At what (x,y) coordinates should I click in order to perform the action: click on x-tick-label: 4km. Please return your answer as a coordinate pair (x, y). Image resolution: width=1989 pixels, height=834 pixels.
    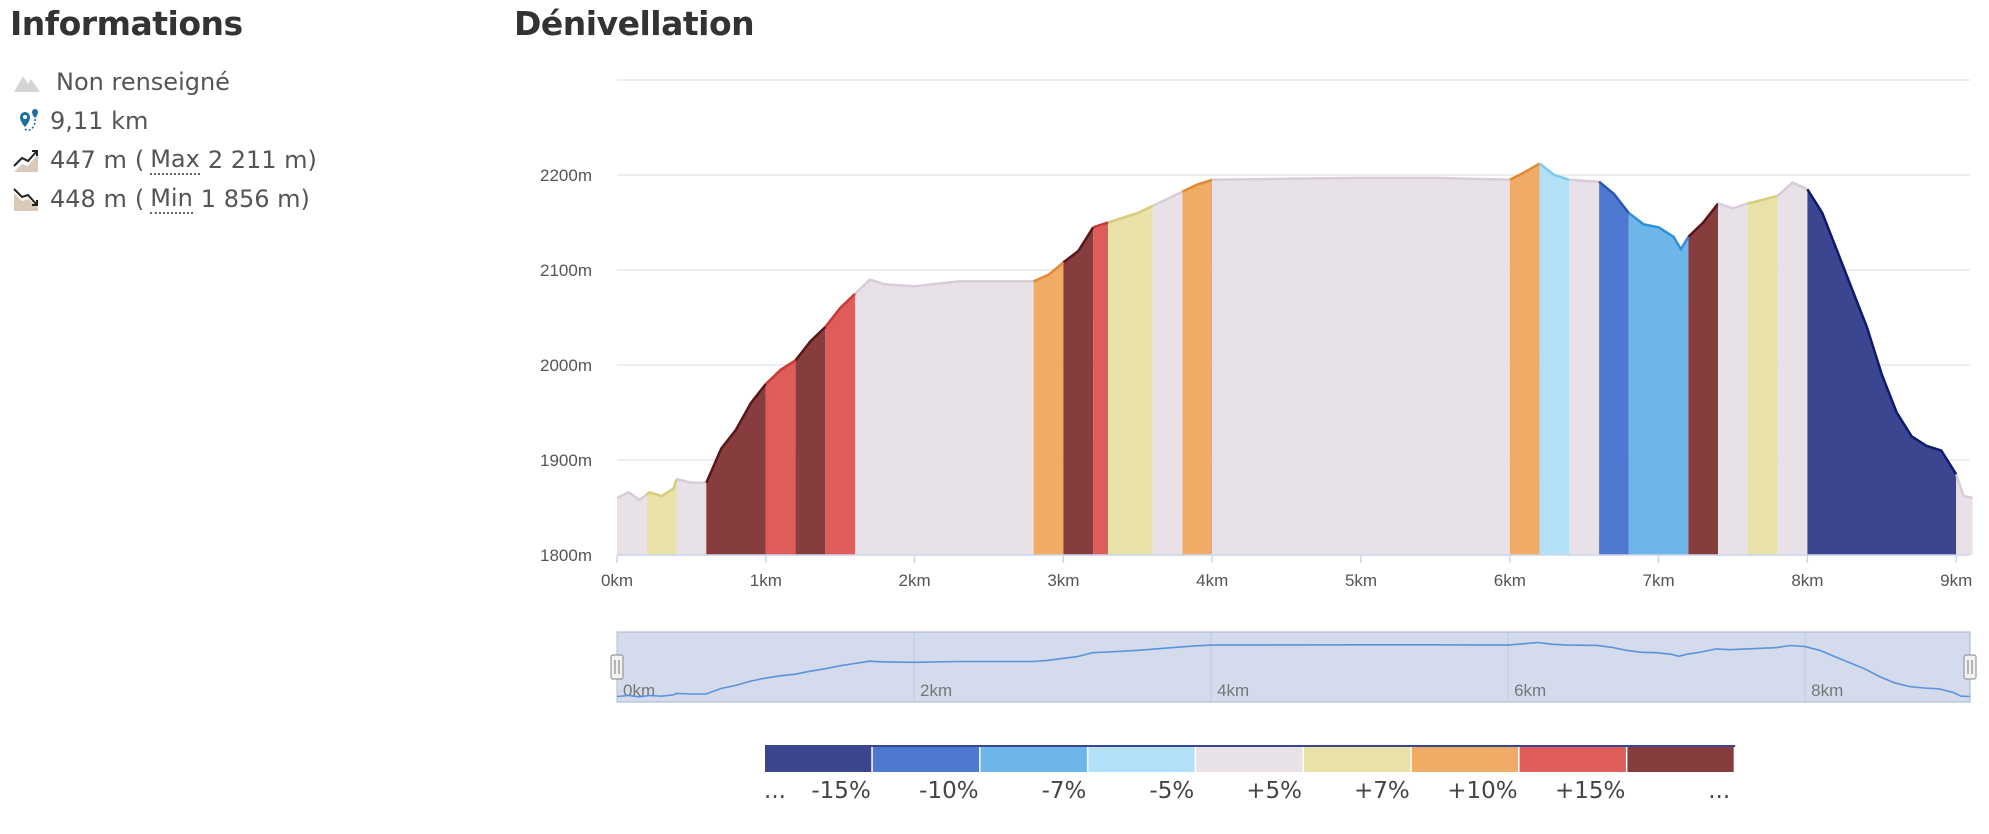
    Looking at the image, I should click on (1212, 580).